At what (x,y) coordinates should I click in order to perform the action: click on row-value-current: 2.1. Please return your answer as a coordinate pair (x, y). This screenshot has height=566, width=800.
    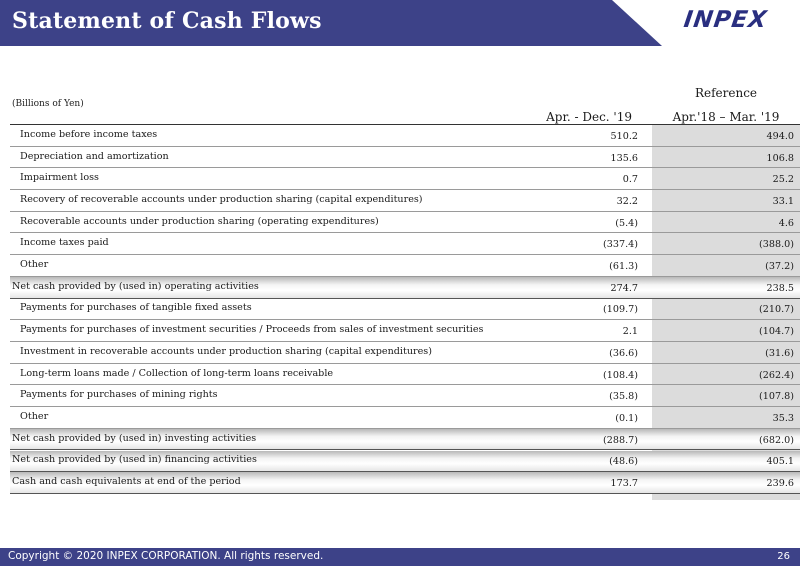
    Looking at the image, I should click on (630, 332).